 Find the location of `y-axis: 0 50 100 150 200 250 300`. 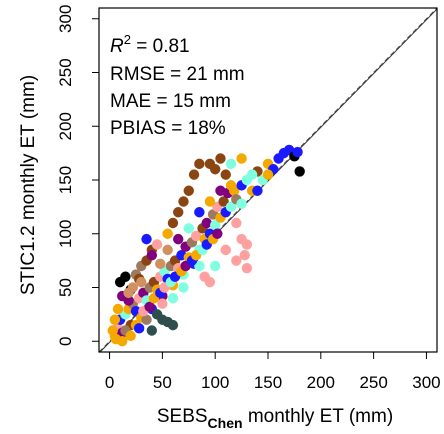

y-axis: 0 50 100 150 200 250 300 is located at coordinates (77, 175).